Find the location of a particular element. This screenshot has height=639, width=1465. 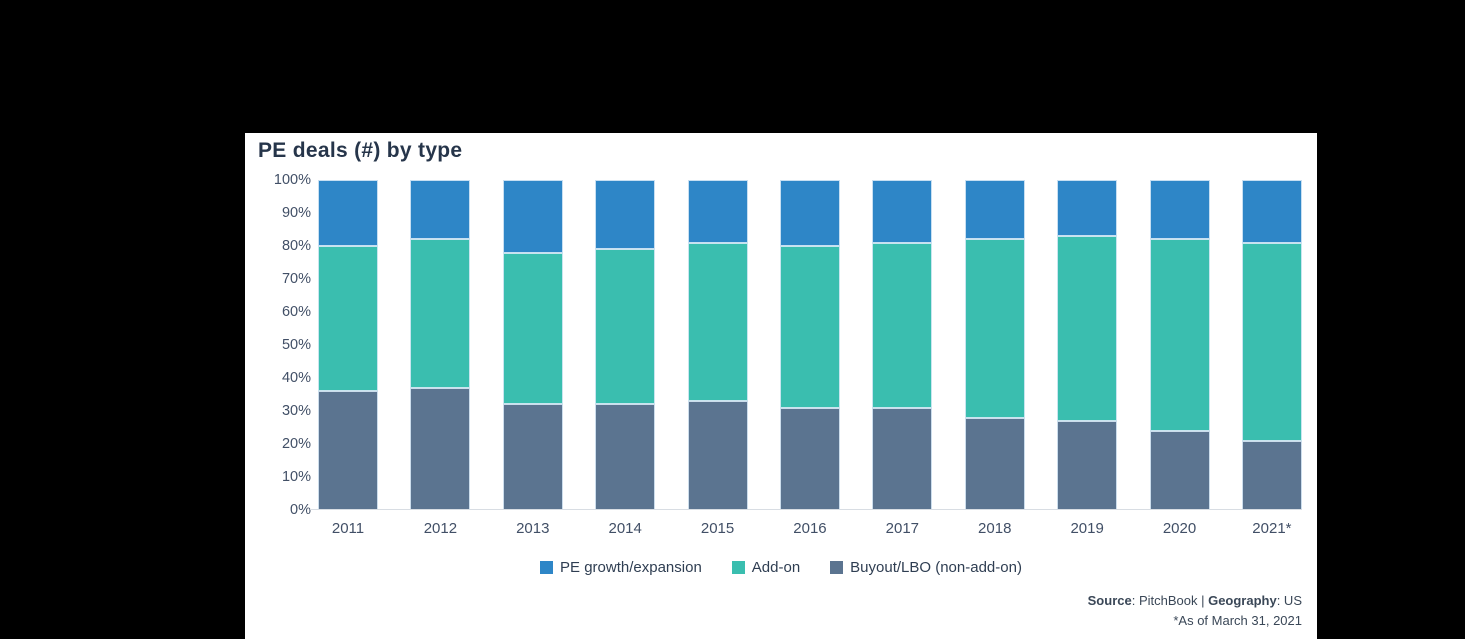

x-tick-label: 2019 is located at coordinates (1087, 528).